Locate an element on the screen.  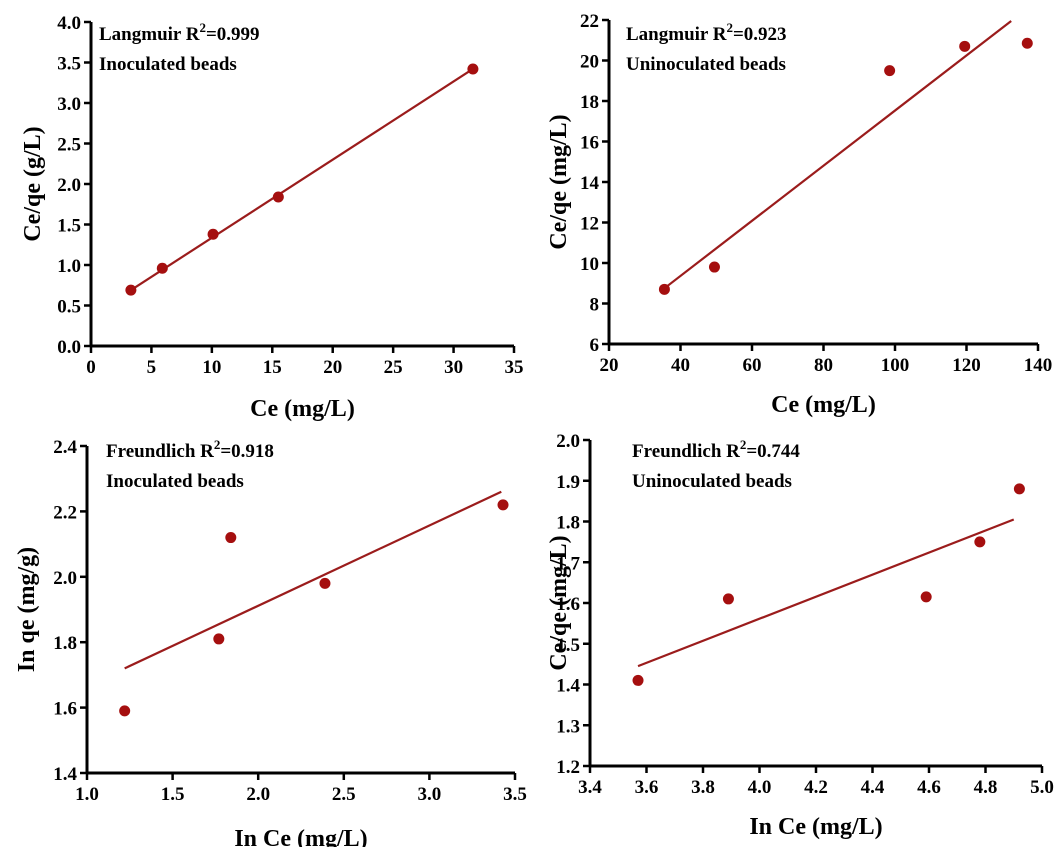
y-tick-label: 0.0 is located at coordinates (69, 347).